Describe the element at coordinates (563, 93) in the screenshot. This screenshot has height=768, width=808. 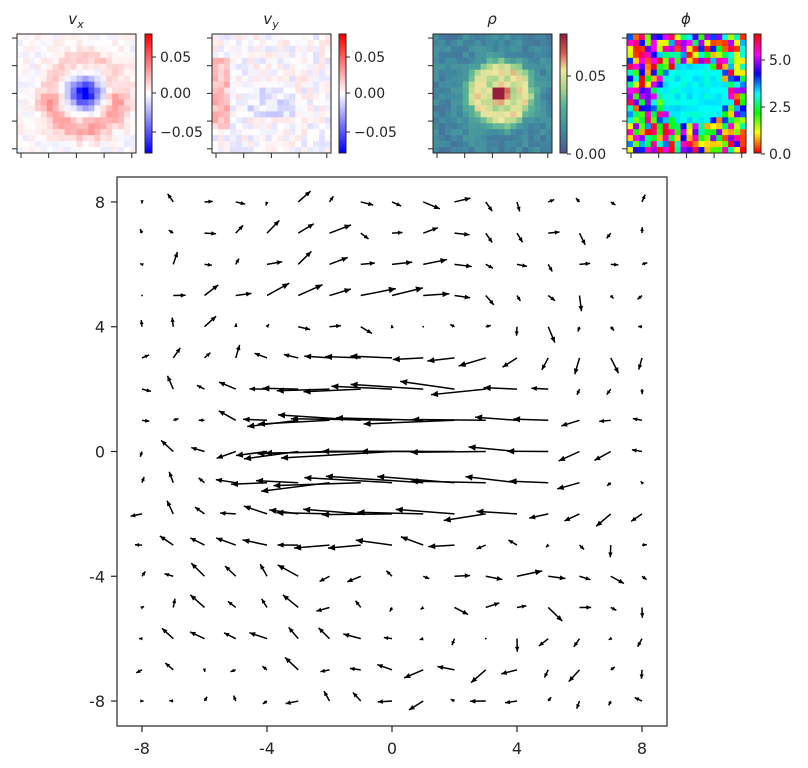
I see `colorbar-frame` at that location.